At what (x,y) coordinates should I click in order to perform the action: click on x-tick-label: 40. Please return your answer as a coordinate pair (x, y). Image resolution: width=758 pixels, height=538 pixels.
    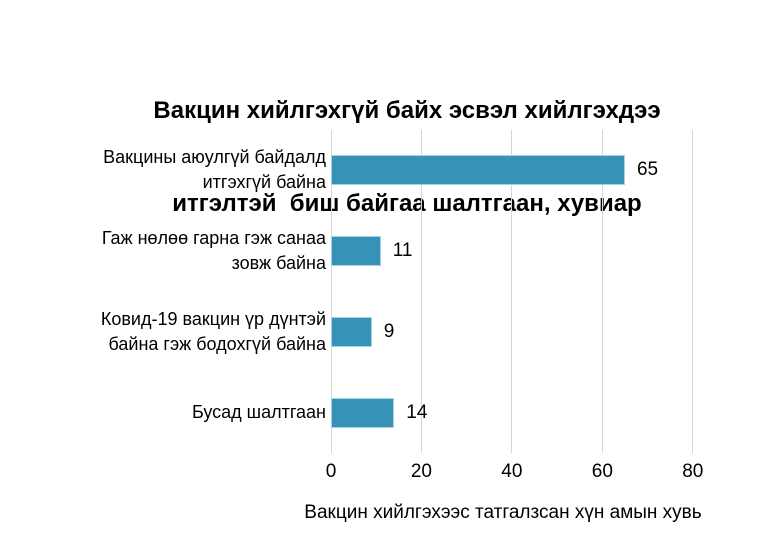
    Looking at the image, I should click on (512, 471).